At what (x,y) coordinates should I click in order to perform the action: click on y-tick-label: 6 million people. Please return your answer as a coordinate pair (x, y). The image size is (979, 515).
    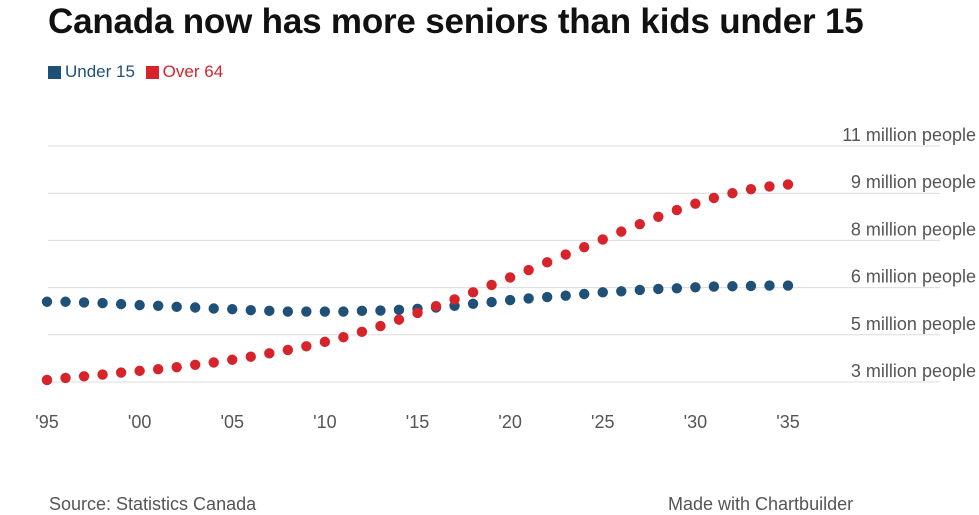
    Looking at the image, I should click on (913, 277).